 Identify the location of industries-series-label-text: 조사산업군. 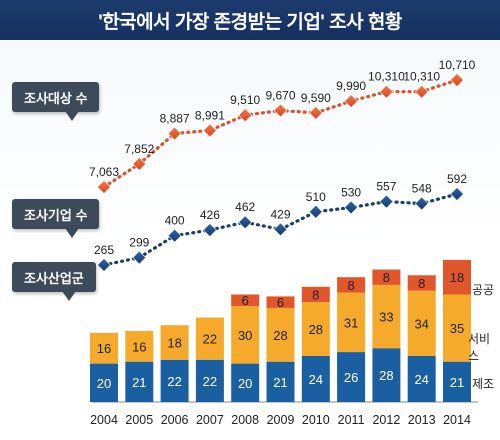
(54, 278).